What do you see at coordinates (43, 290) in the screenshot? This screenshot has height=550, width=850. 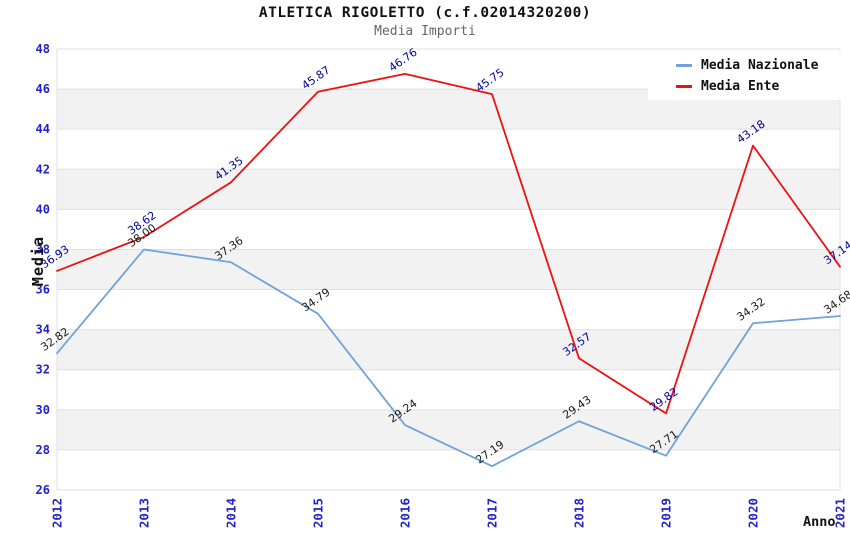 I see `svg-text: 36` at bounding box center [43, 290].